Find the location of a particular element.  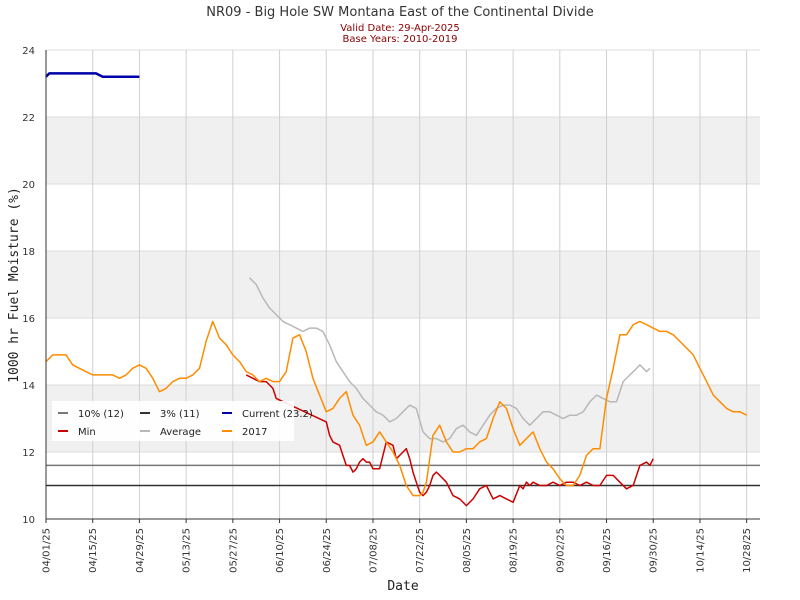

x-tick-label: 07/22/25 is located at coordinates (420, 550).